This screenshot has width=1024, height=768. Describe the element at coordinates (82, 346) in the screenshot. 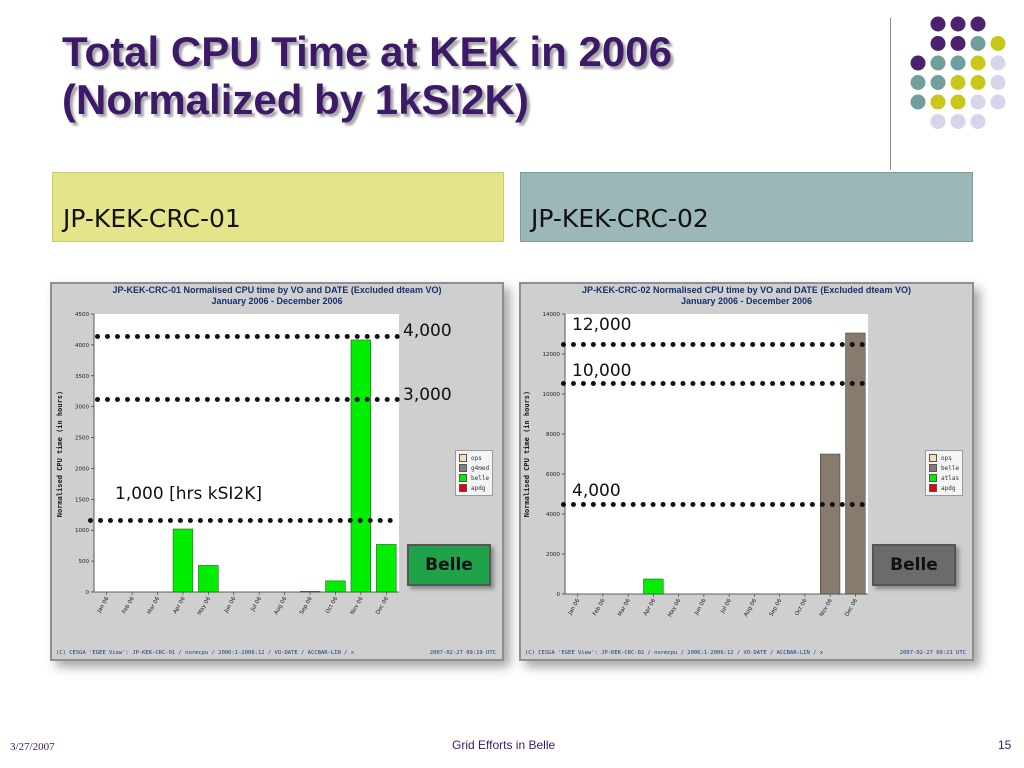

I see `y-tick-label: 4000` at that location.